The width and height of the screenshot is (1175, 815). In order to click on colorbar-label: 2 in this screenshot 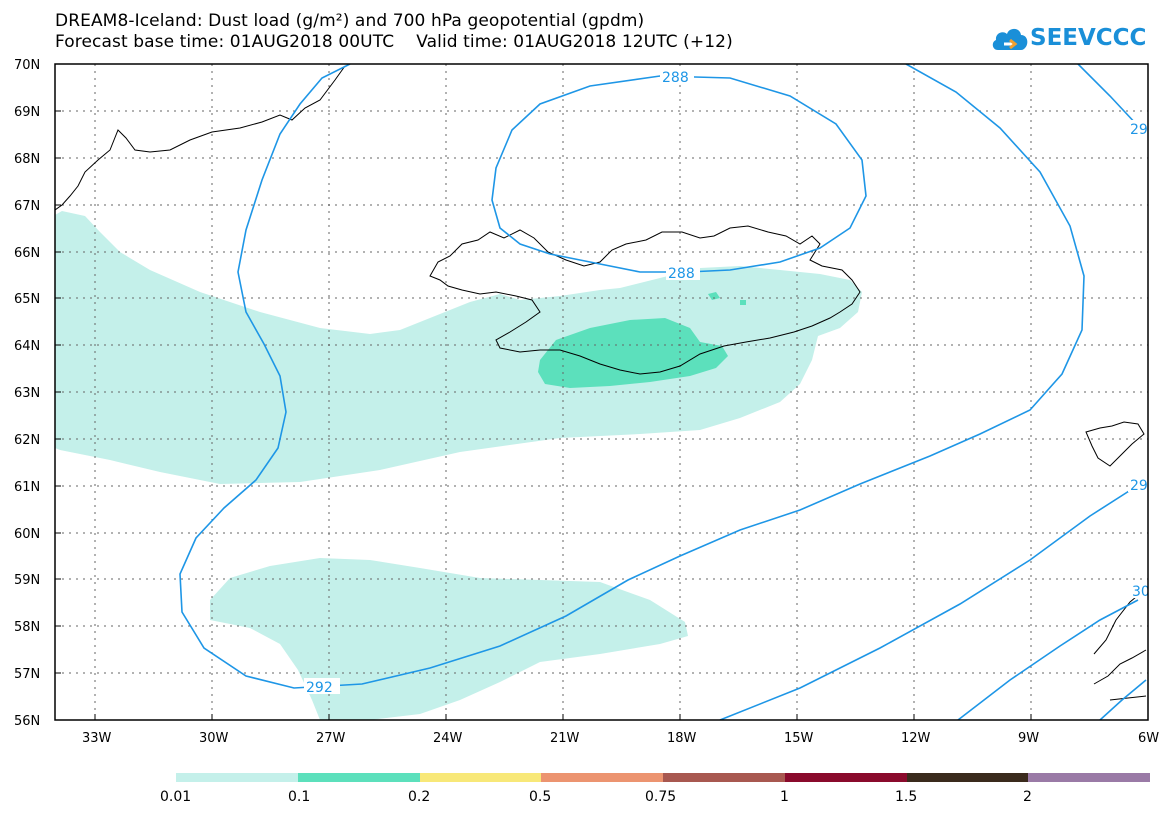, I will do `click(1027, 797)`.